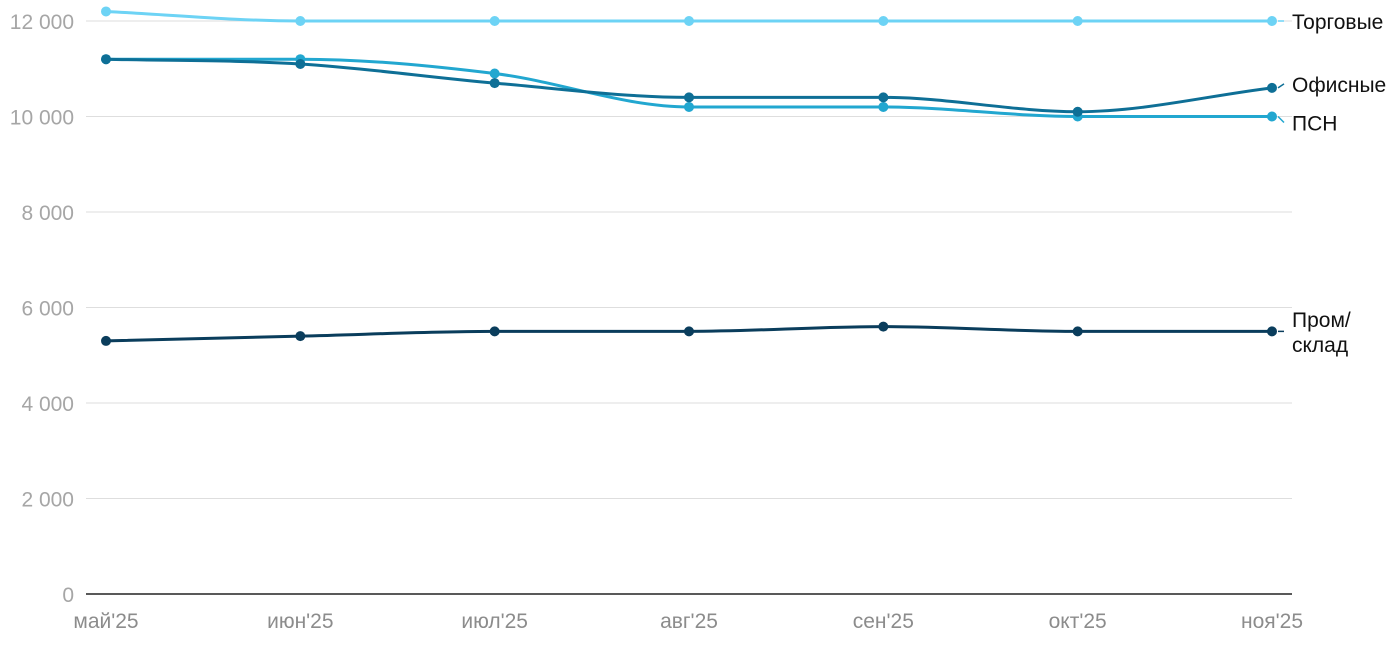  Describe the element at coordinates (1320, 345) in the screenshot. I see `series-label: склад` at that location.